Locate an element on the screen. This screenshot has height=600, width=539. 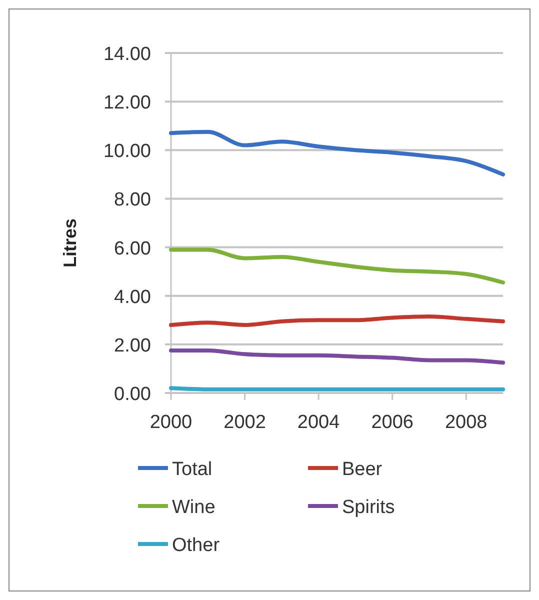
y-tick-label: 0.00 is located at coordinates (132, 394).